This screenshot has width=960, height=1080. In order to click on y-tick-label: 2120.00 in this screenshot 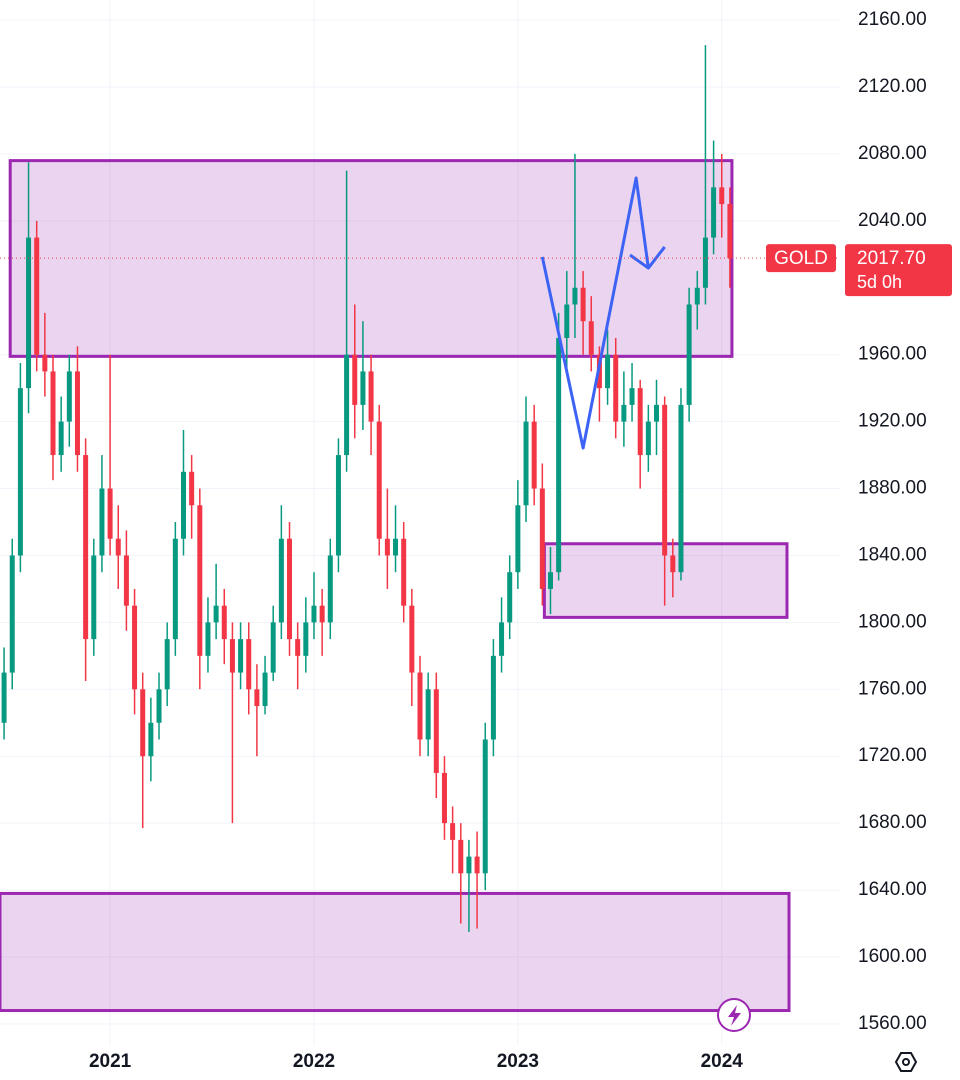, I will do `click(892, 86)`.